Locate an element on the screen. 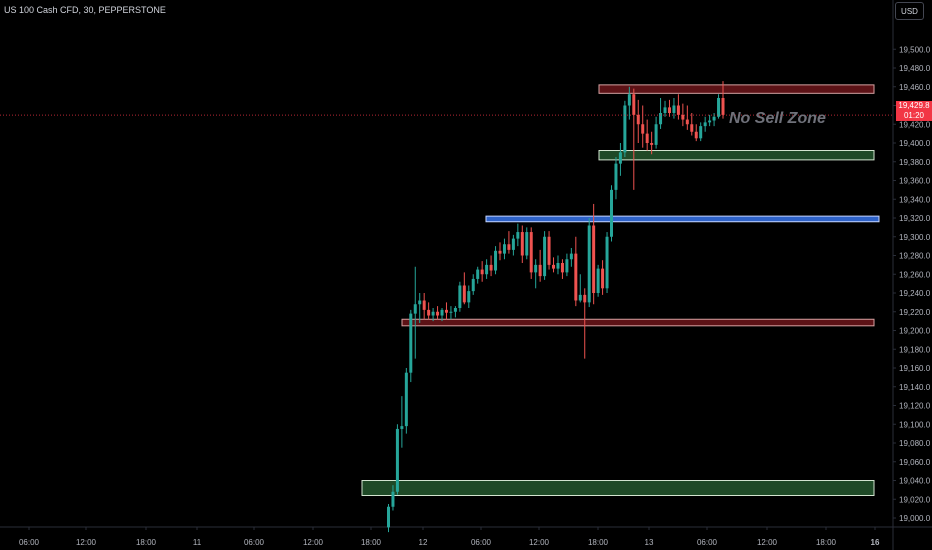 This screenshot has width=932, height=550. x-tick-label: 13 is located at coordinates (649, 542).